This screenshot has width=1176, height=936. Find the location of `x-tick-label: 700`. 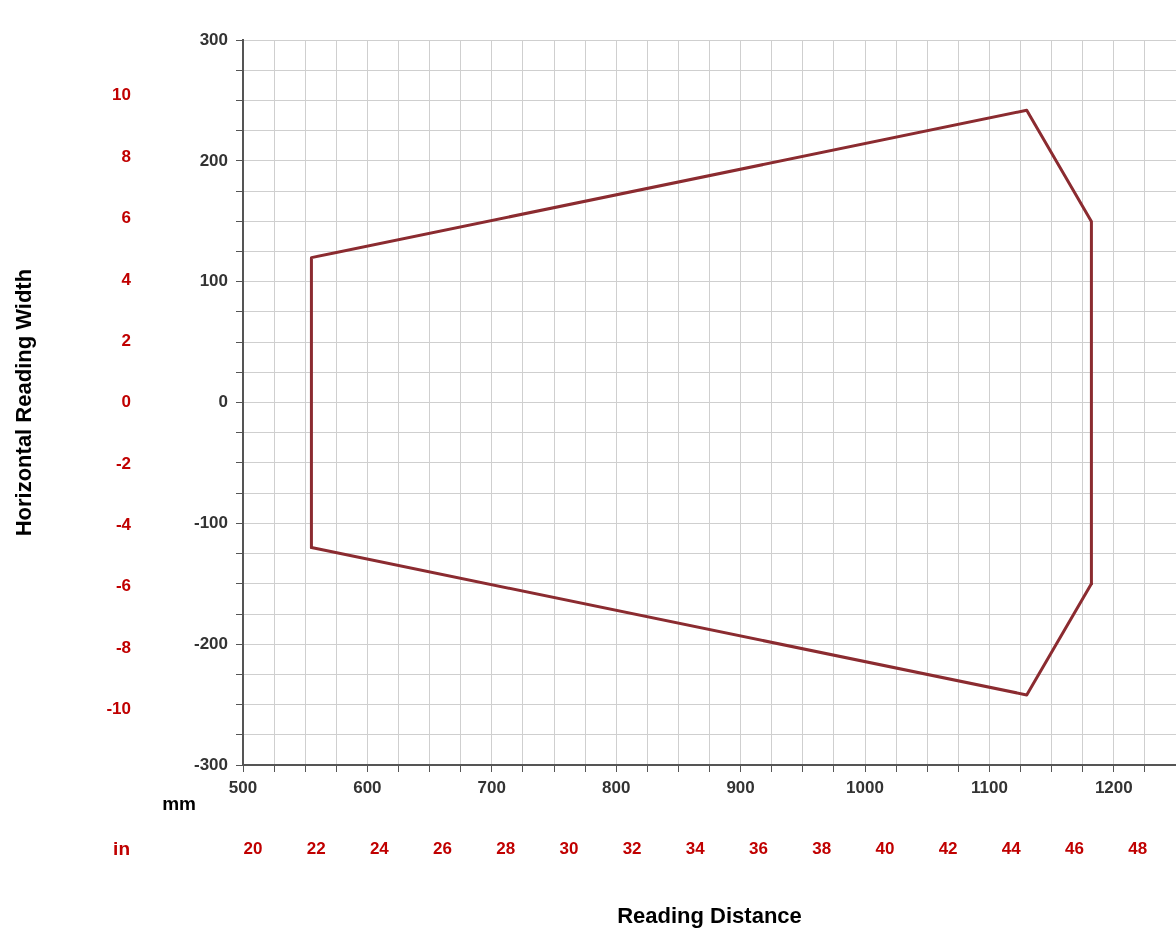

x-tick-label: 700 is located at coordinates (491, 787).